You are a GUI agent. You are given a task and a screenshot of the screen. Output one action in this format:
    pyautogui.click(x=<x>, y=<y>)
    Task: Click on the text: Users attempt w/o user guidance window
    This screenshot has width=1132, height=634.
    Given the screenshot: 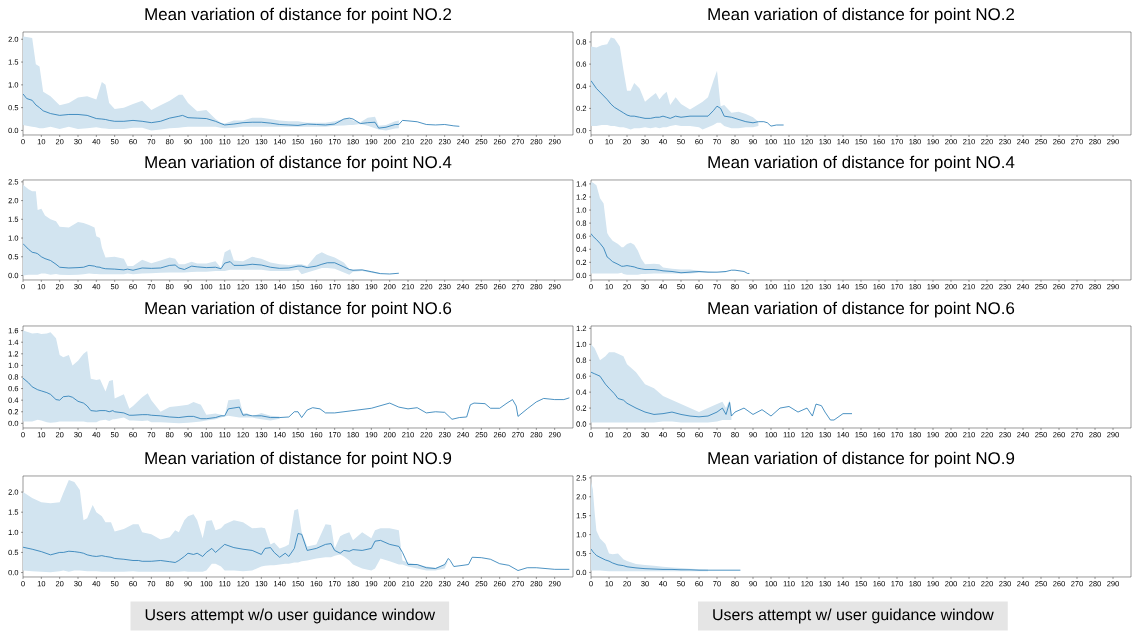 What is the action you would take?
    pyautogui.click(x=290, y=616)
    